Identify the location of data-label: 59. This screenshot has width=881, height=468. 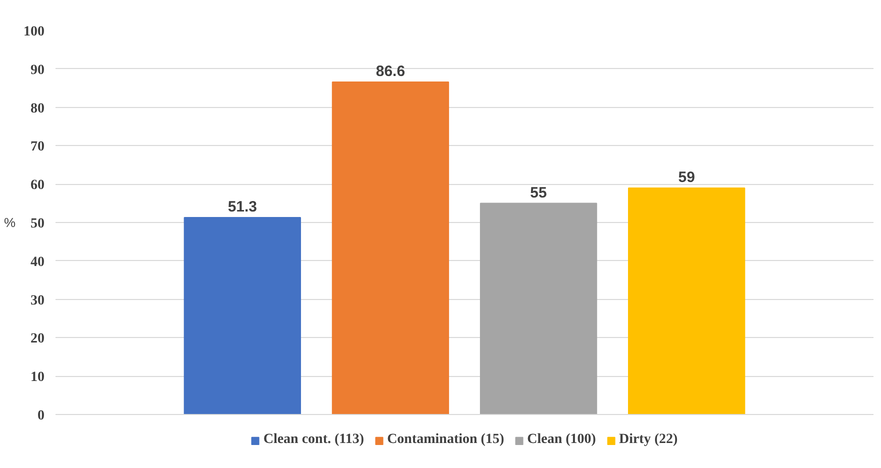
(686, 177).